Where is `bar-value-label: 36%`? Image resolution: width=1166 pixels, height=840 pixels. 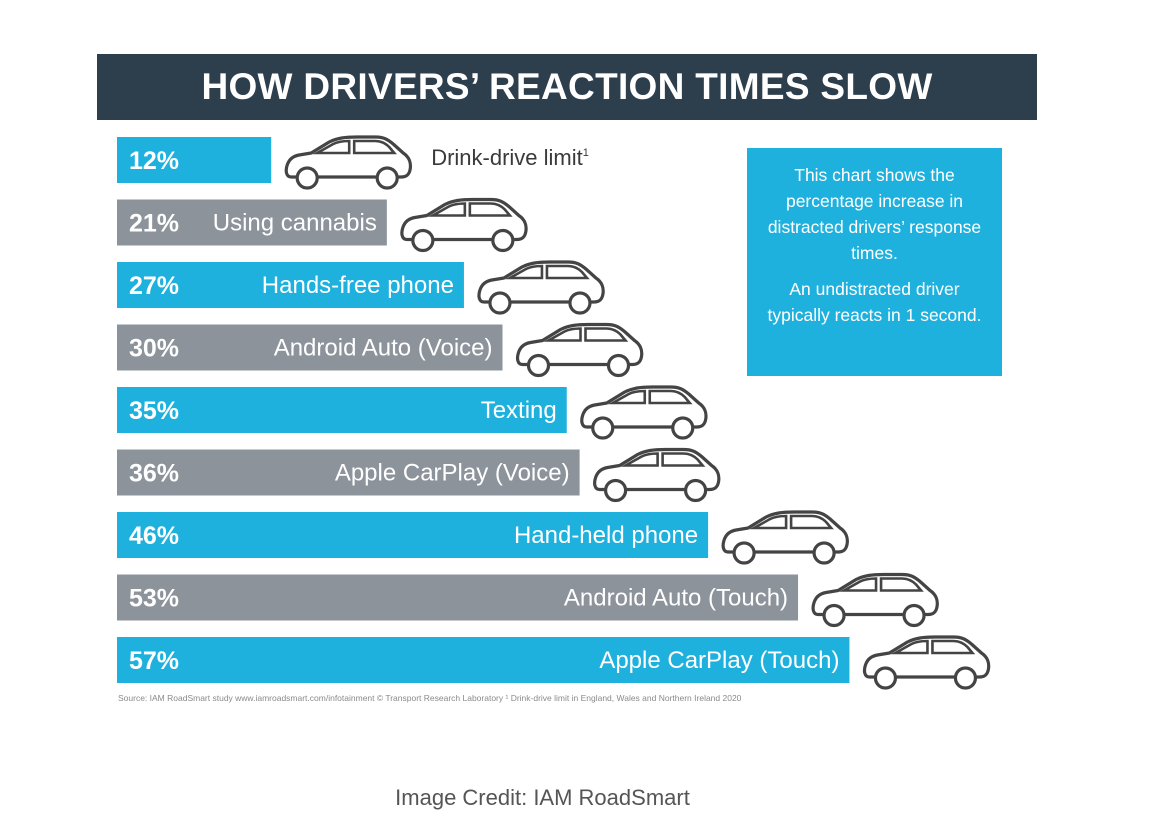 bar-value-label: 36% is located at coordinates (154, 474).